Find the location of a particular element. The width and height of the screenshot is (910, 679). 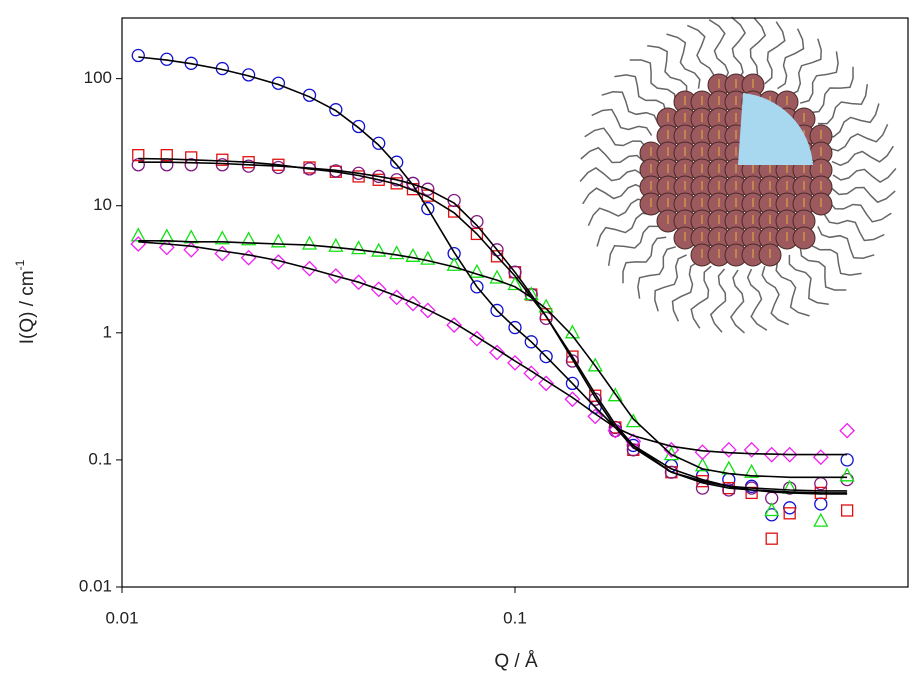

y-tick-label: 10 is located at coordinates (102, 204).